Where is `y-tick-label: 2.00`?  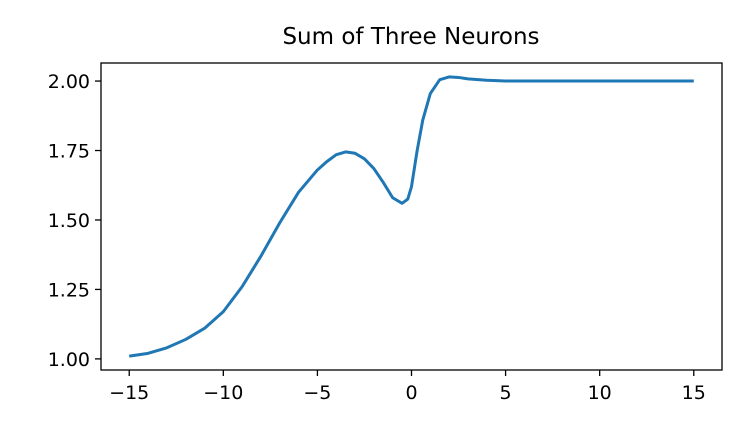
y-tick-label: 2.00 is located at coordinates (69, 82).